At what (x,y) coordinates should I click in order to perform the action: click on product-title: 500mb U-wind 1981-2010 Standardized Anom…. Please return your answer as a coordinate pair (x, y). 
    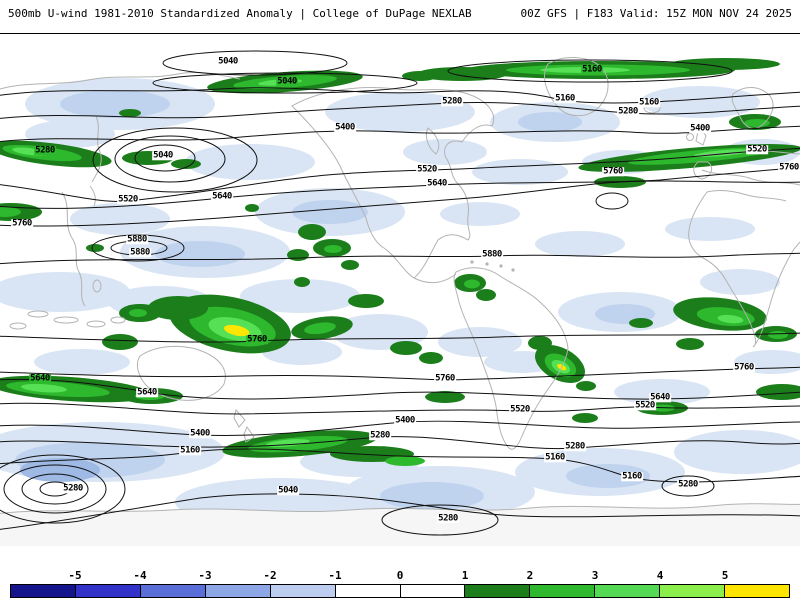
    Looking at the image, I should click on (240, 13).